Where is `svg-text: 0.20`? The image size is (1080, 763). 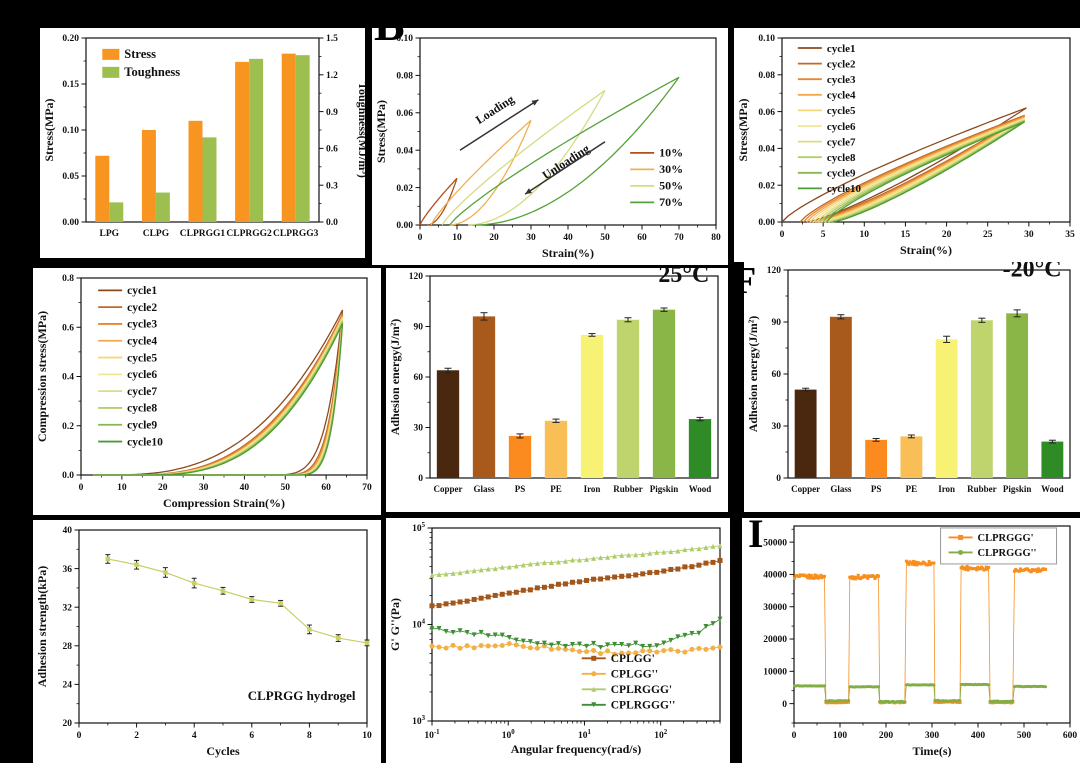
svg-text: 0.20 is located at coordinates (70, 39).